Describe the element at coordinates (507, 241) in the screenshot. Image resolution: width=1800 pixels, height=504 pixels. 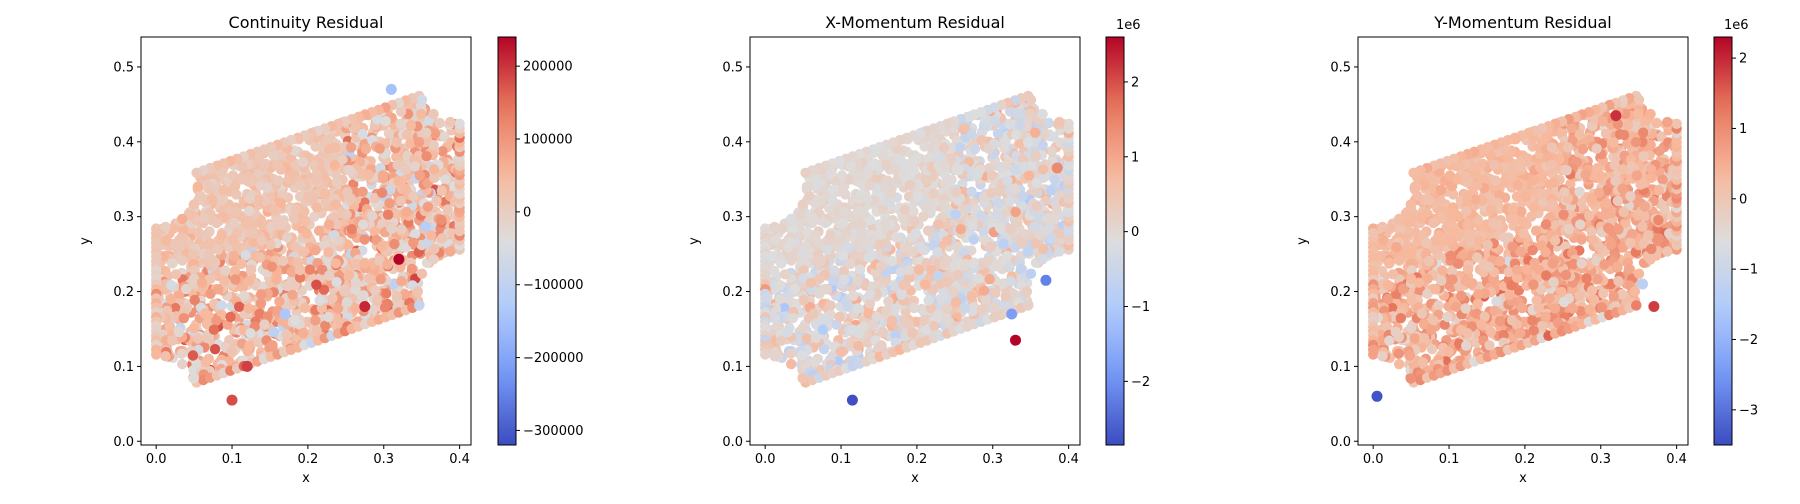
I see `colorbar-gradient` at that location.